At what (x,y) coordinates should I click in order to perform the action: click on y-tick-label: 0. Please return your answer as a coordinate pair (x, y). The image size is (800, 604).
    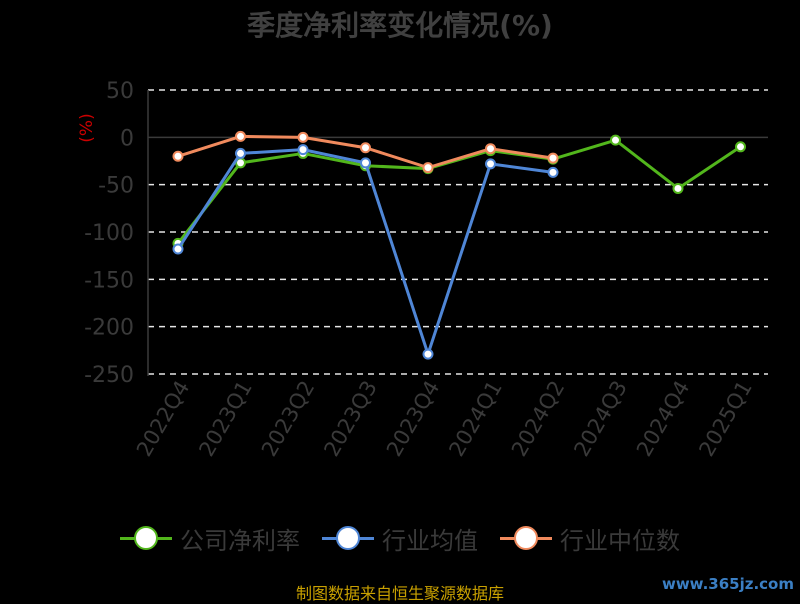
    Looking at the image, I should click on (127, 138).